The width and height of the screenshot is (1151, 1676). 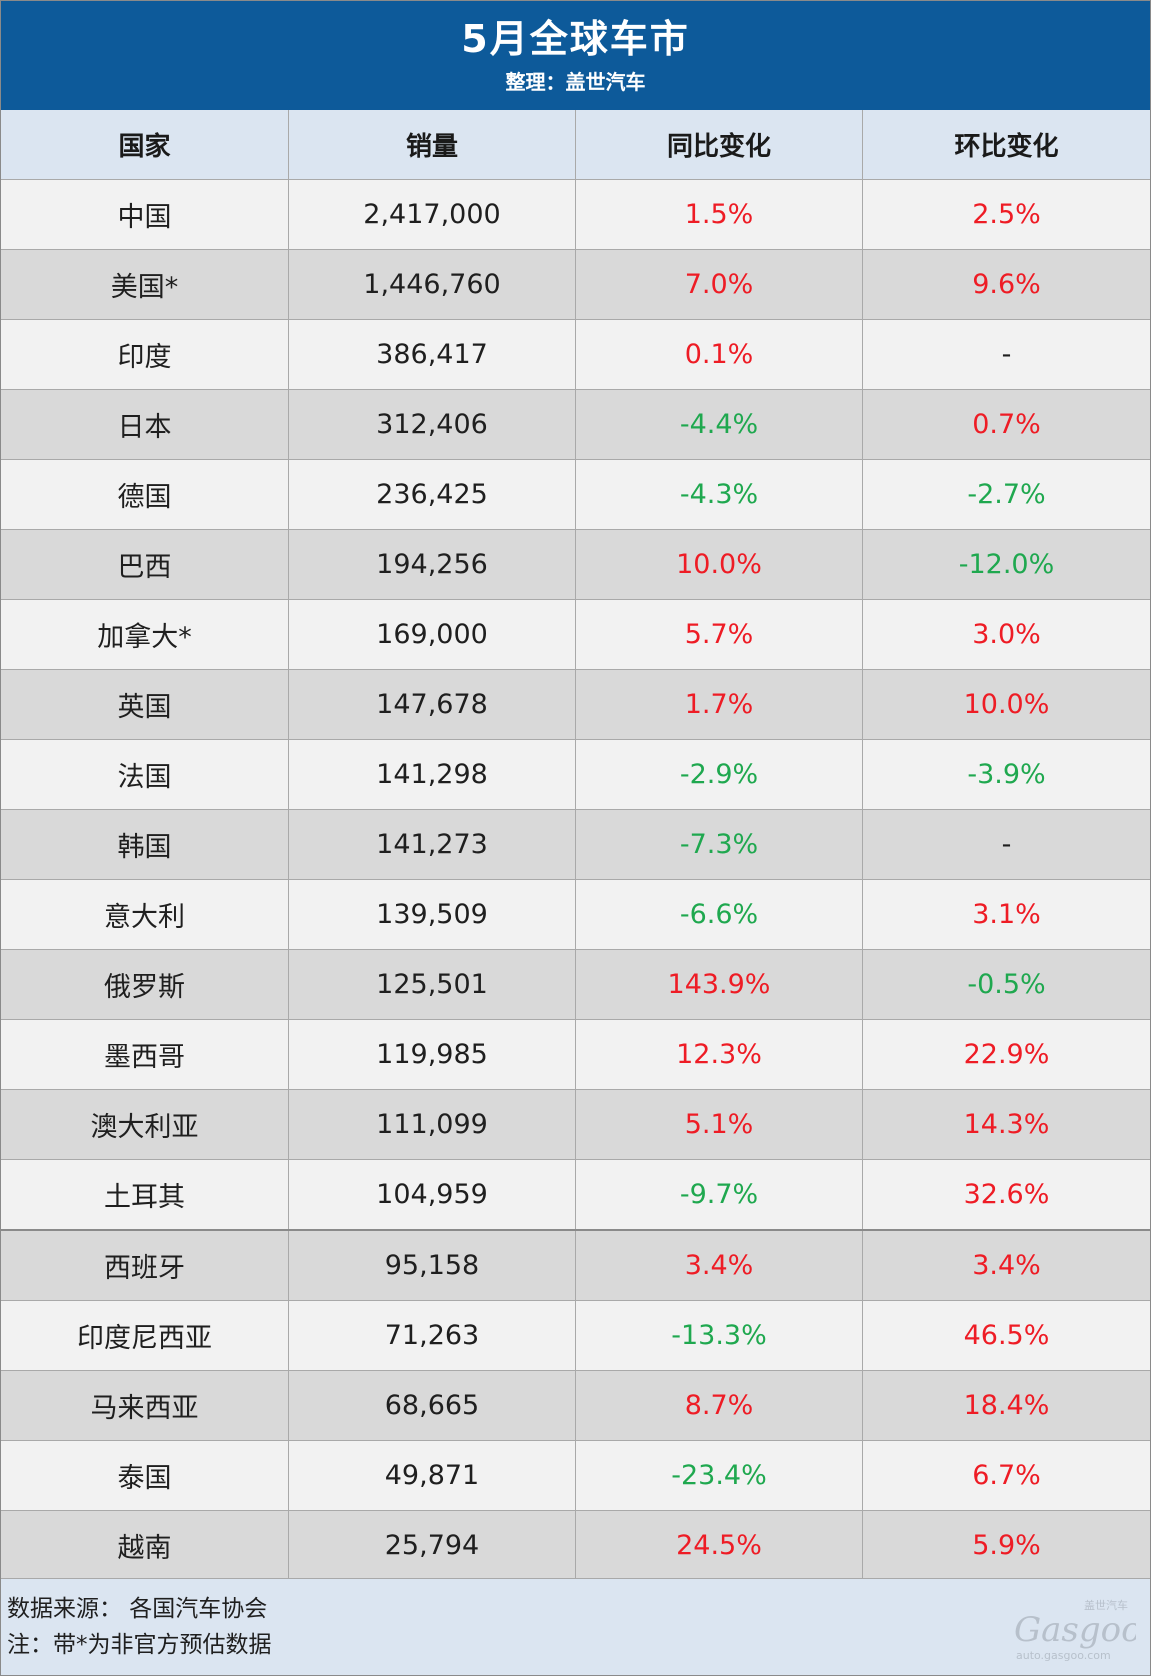 I want to click on sales-cell: 111,099, so click(x=431, y=1124).